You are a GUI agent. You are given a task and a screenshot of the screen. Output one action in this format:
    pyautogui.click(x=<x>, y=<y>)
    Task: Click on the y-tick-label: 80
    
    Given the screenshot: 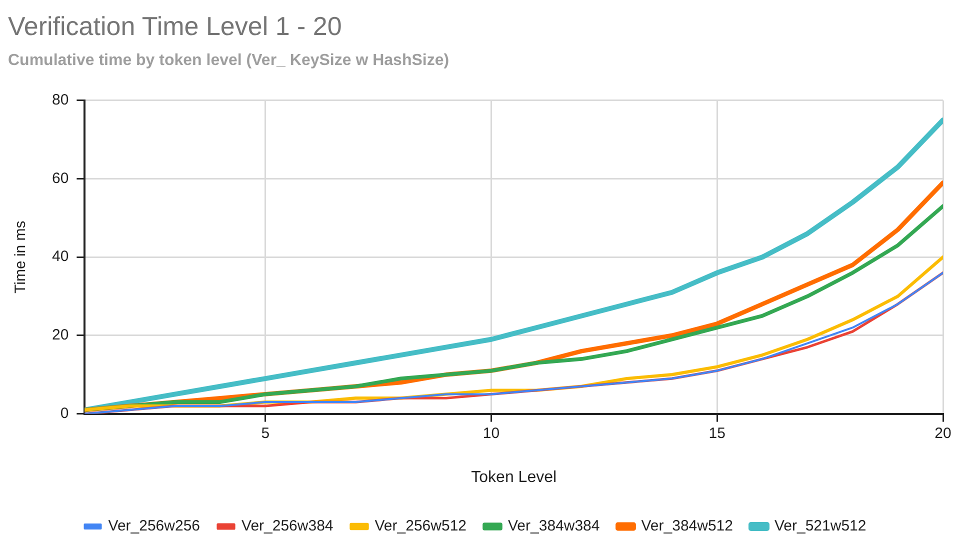 What is the action you would take?
    pyautogui.click(x=60, y=100)
    